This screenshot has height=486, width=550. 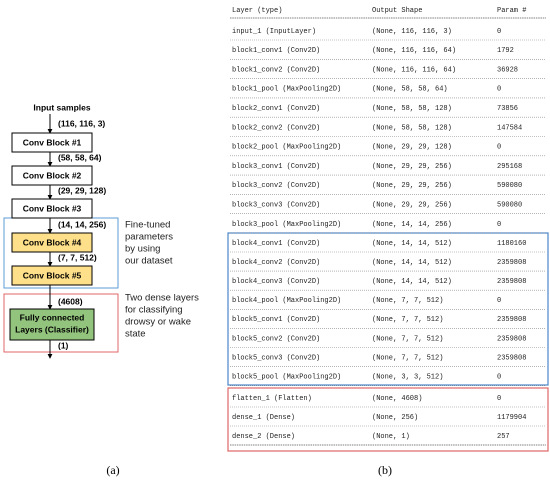 What do you see at coordinates (162, 298) in the screenshot?
I see `note: Two dense layers` at bounding box center [162, 298].